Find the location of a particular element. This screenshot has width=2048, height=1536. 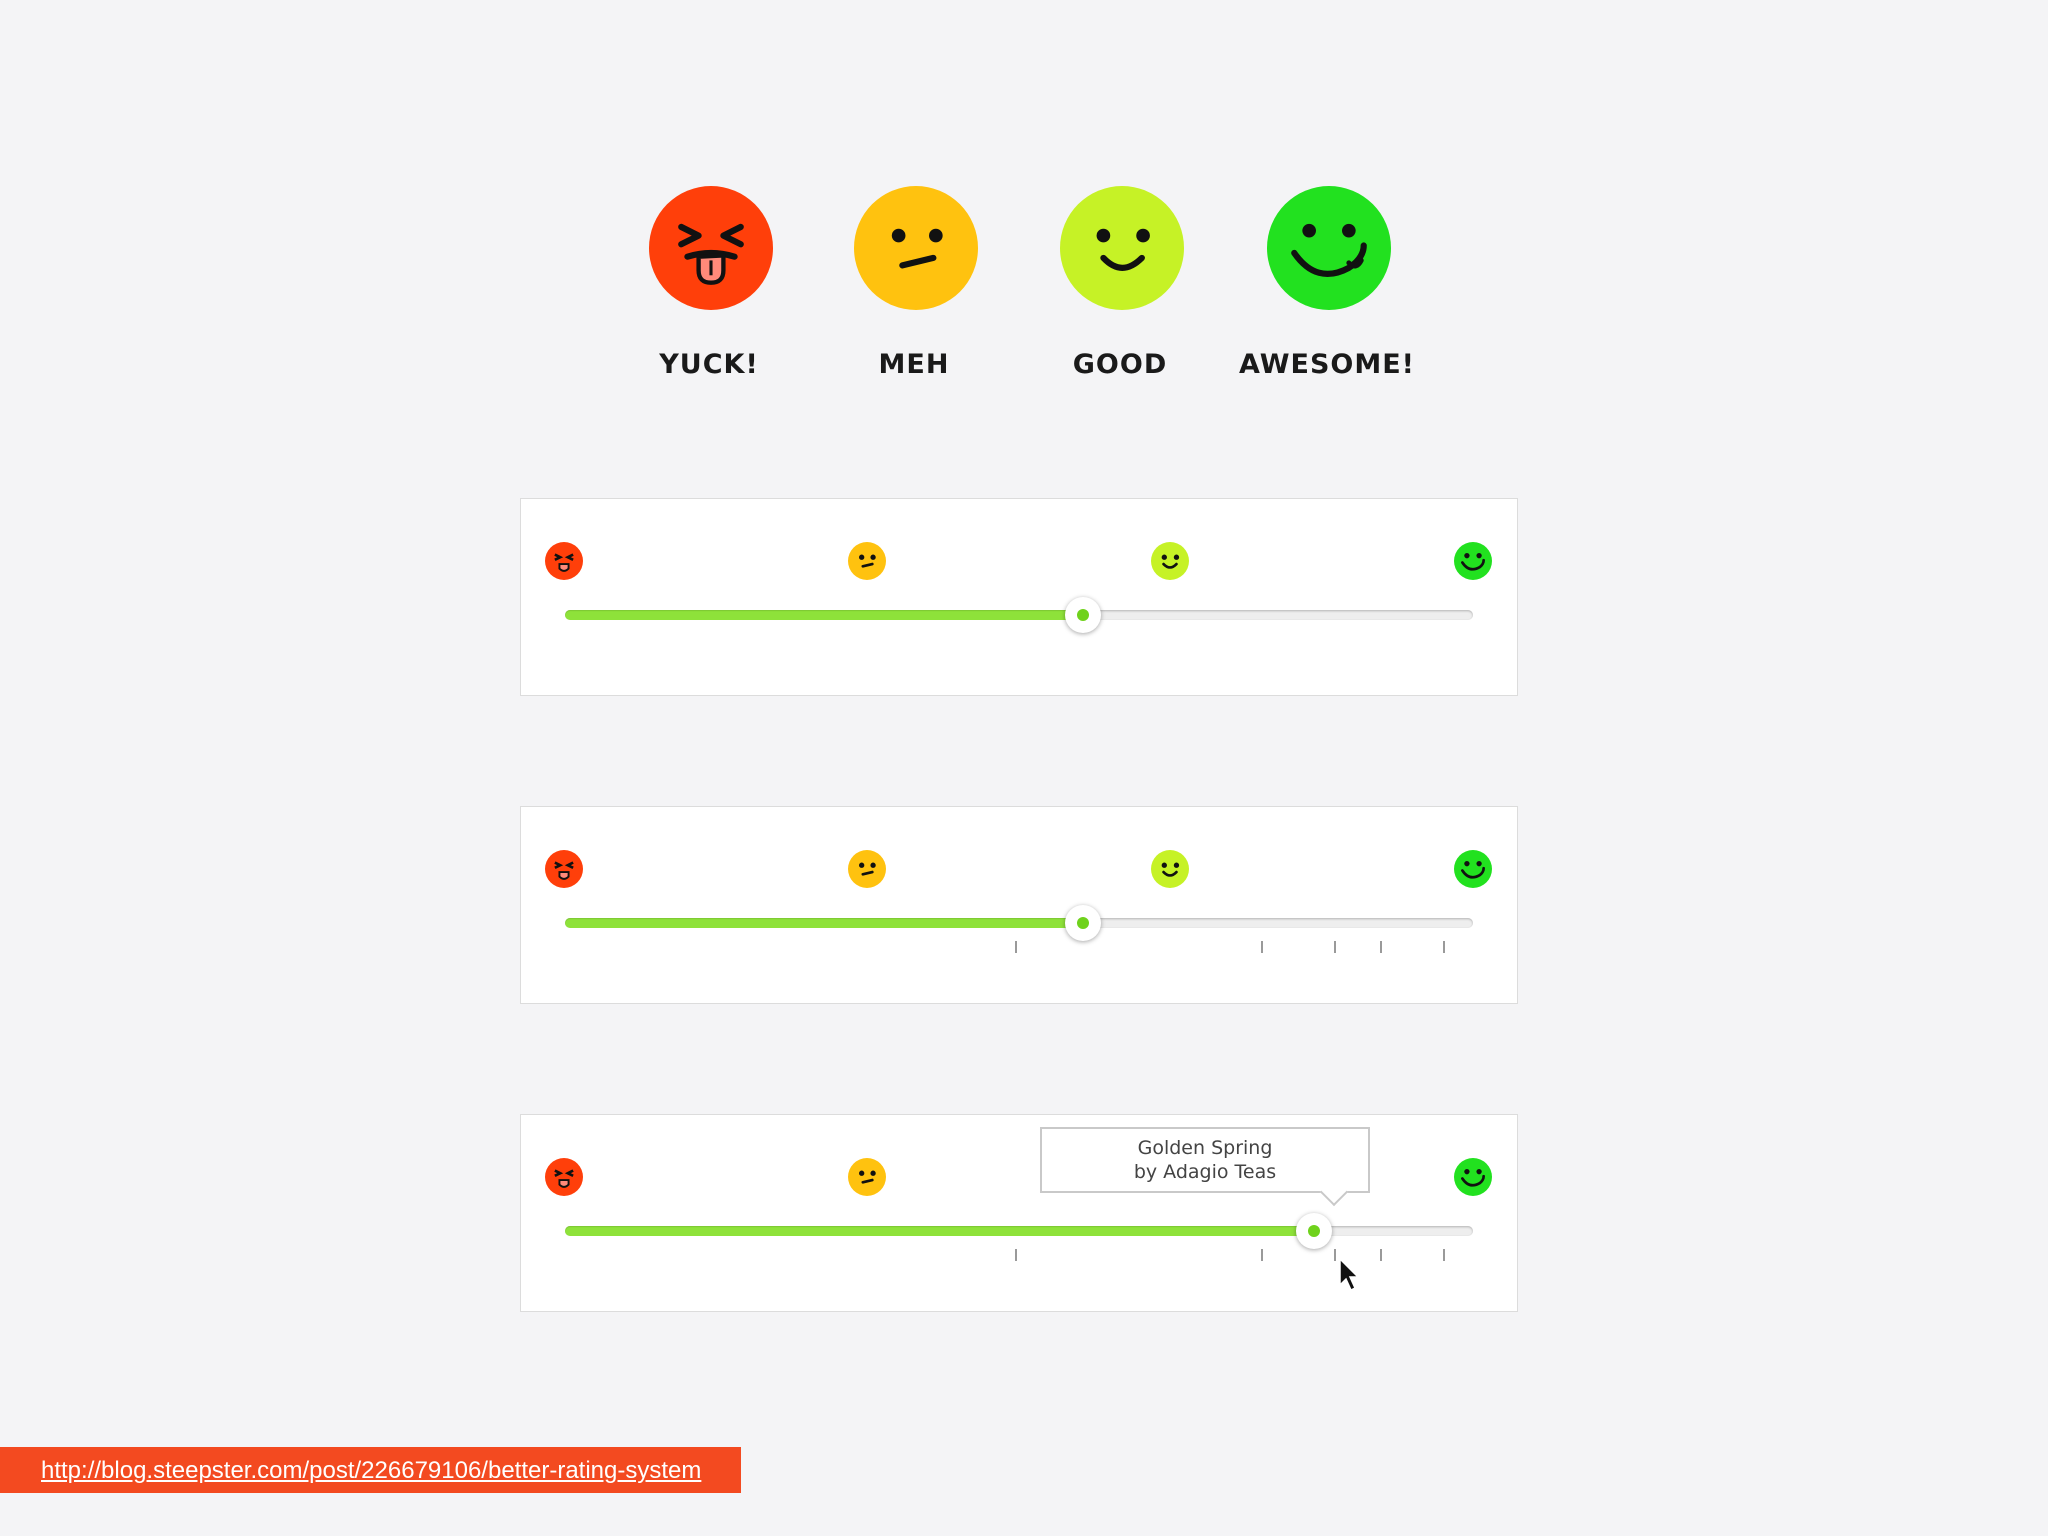

face-good: GOOD is located at coordinates (1120, 316).